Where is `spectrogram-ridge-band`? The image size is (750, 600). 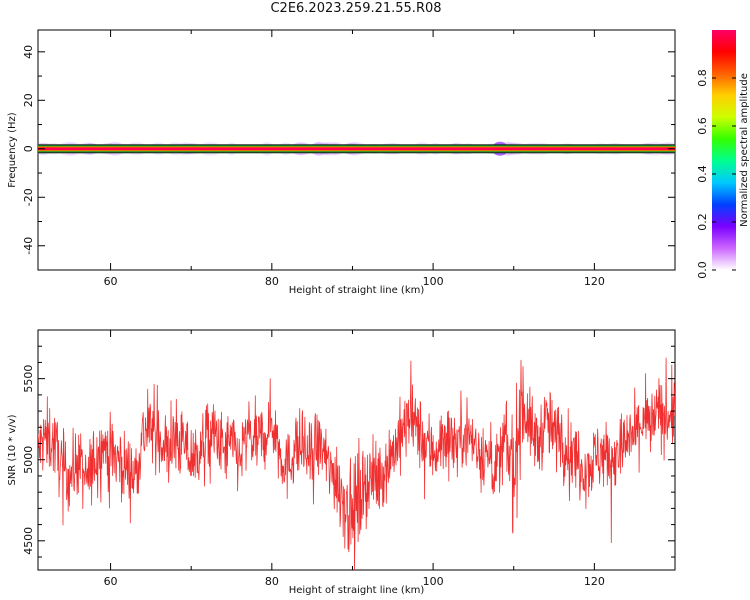
spectrogram-ridge-band is located at coordinates (356, 149).